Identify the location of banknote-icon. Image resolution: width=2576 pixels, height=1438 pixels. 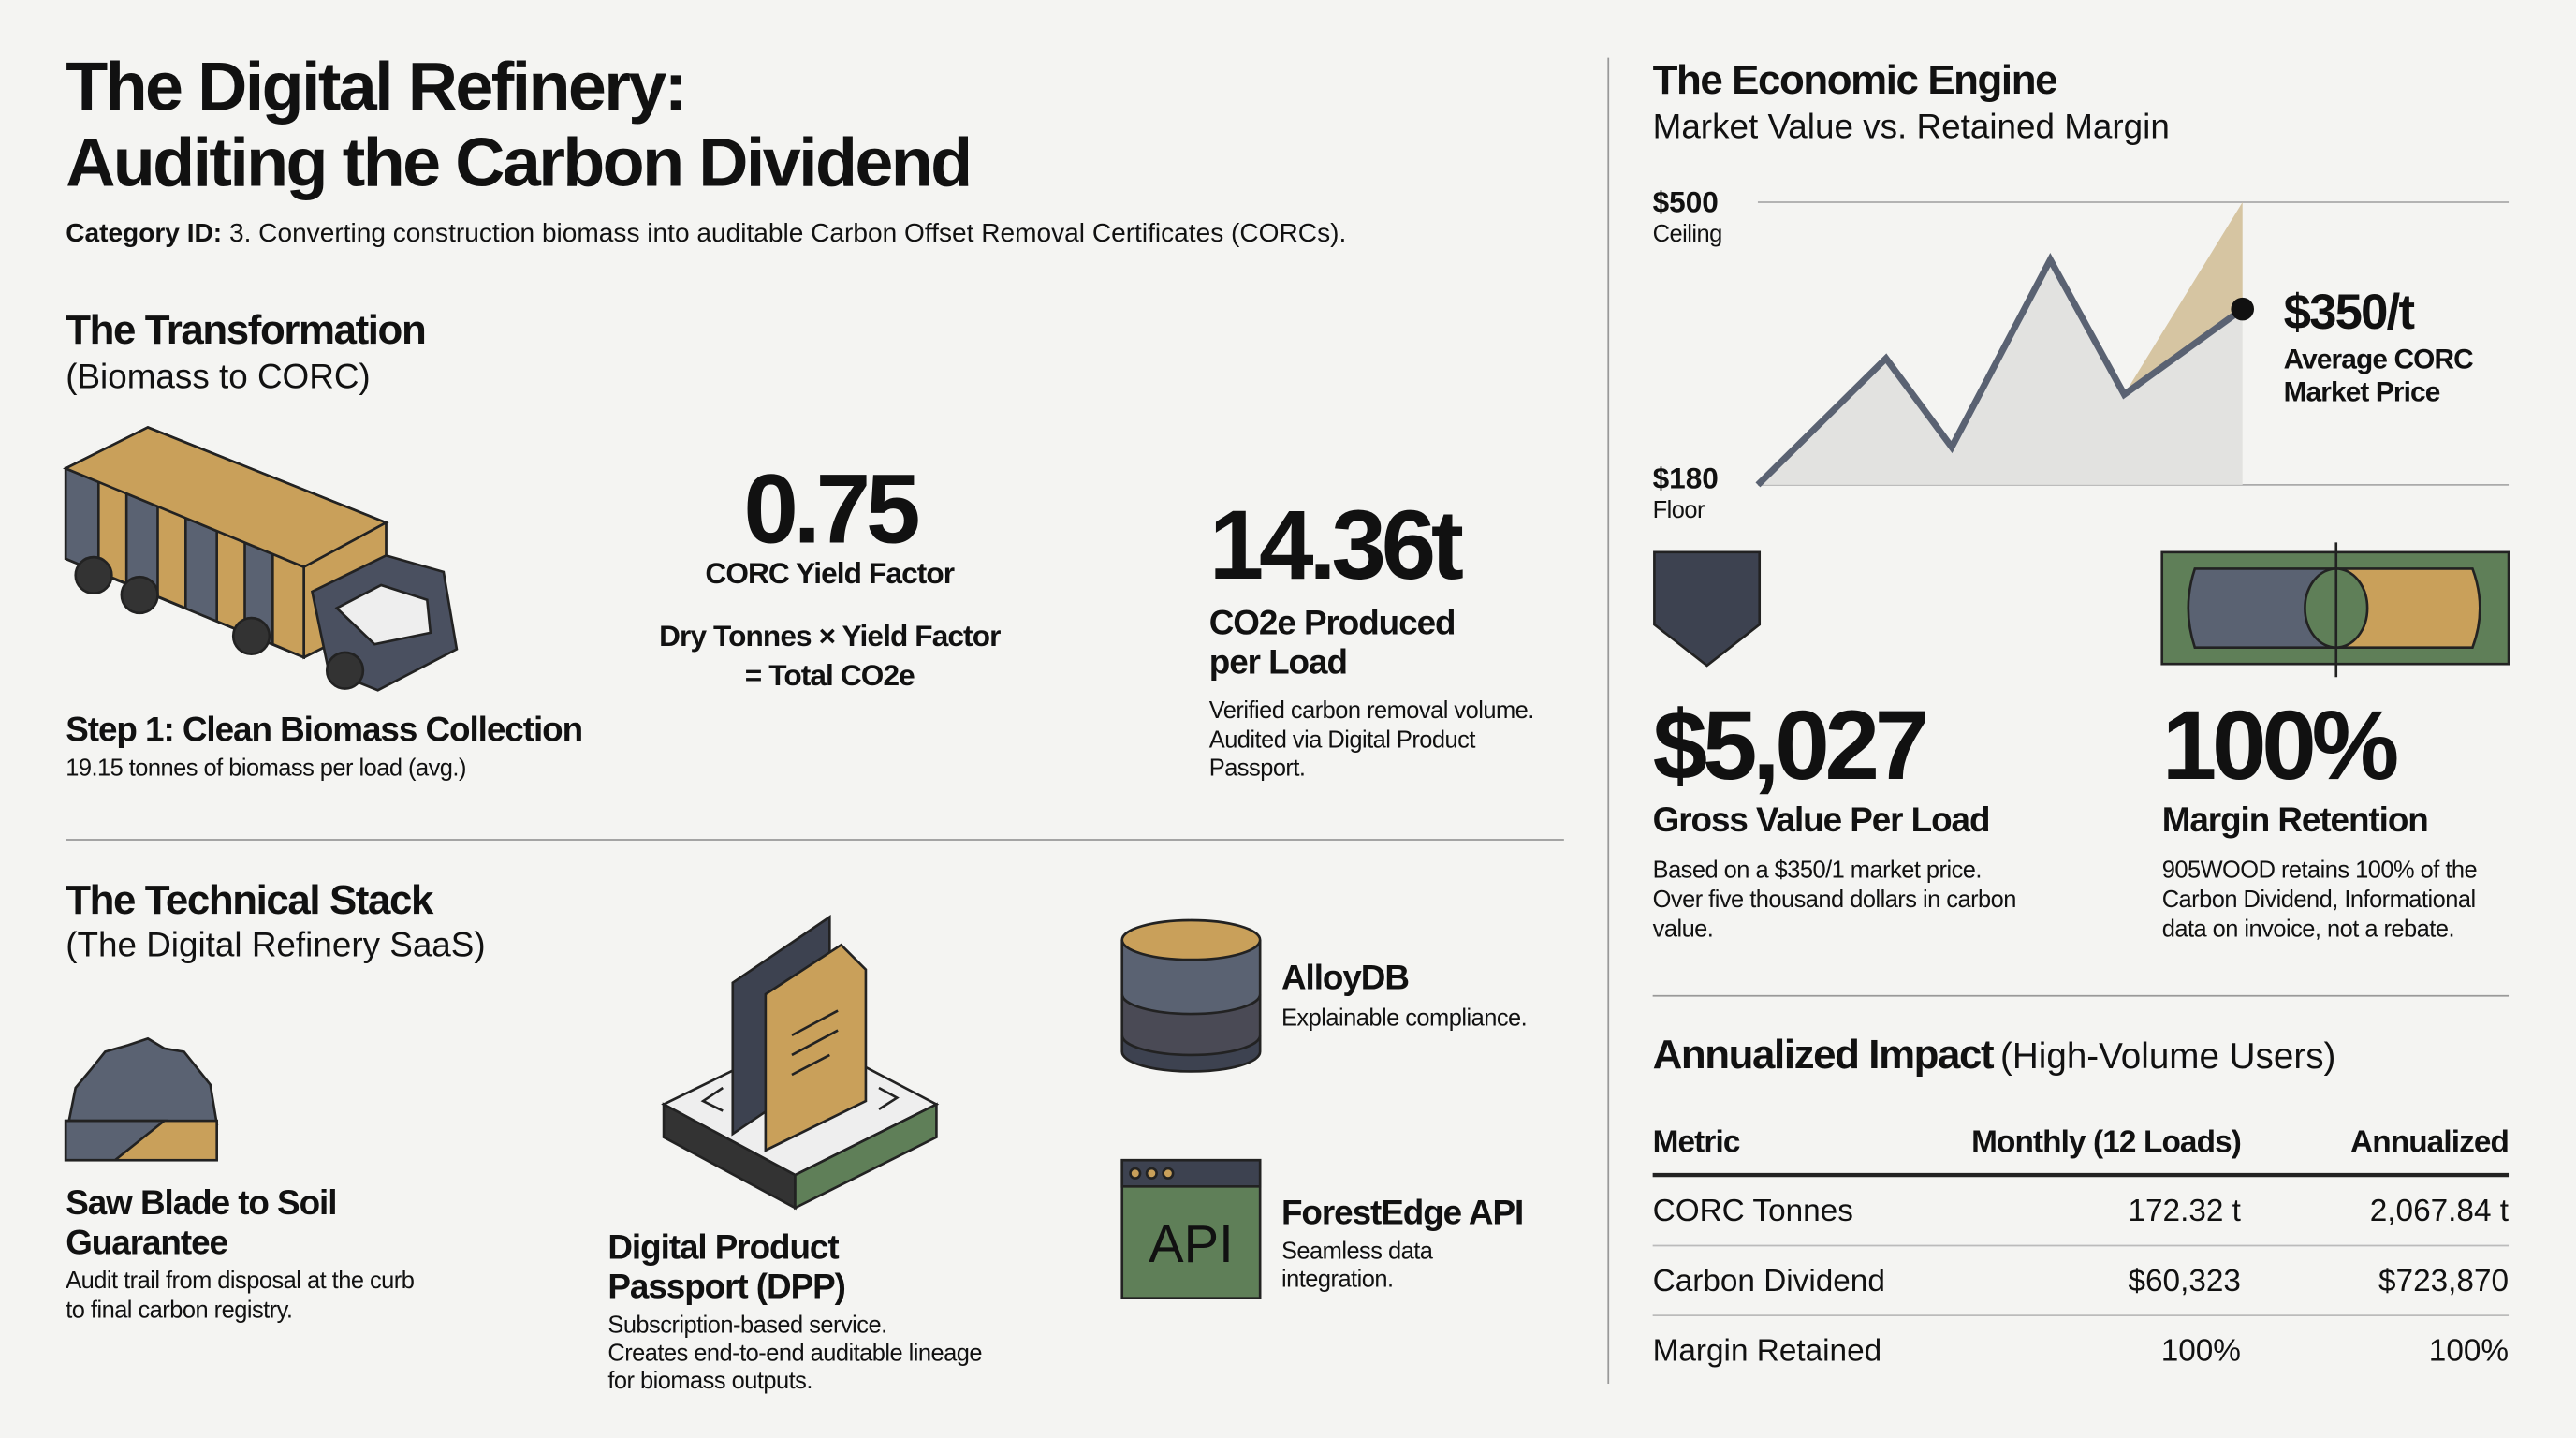
(2335, 610).